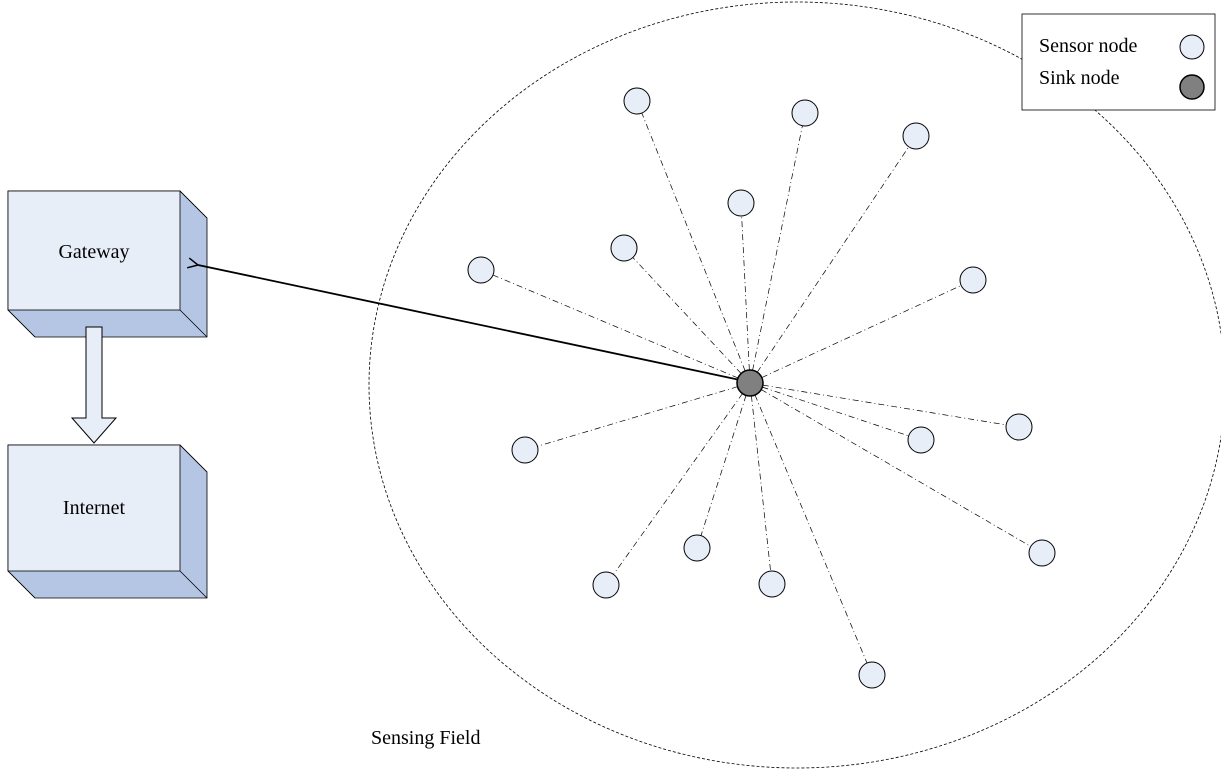 This screenshot has height=769, width=1221. I want to click on legend: Sensor node Sink node, so click(1118, 62).